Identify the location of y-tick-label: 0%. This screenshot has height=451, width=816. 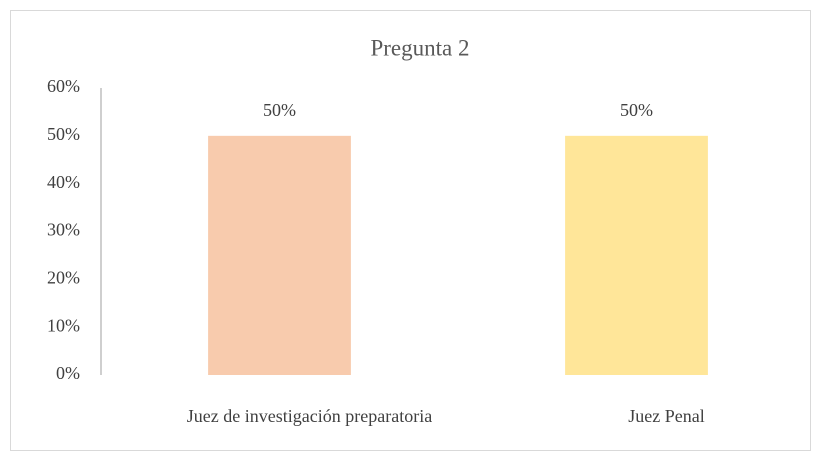
(68, 373).